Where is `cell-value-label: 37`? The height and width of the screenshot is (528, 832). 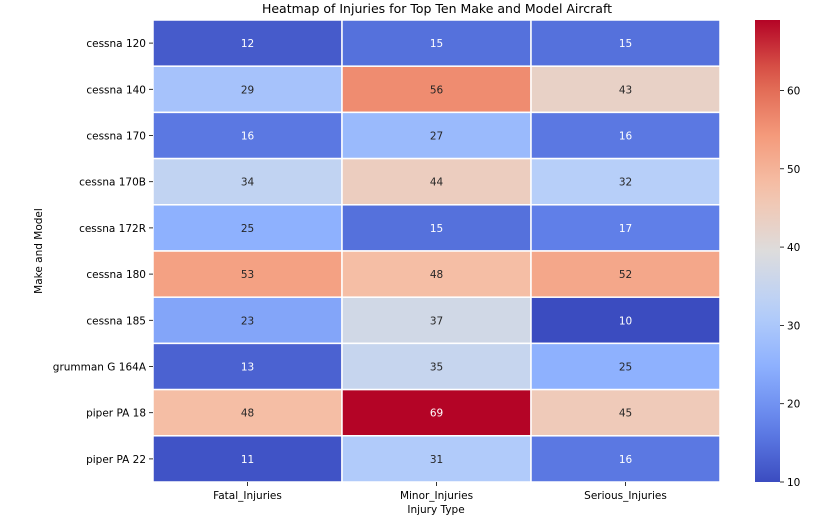
cell-value-label: 37 is located at coordinates (436, 321).